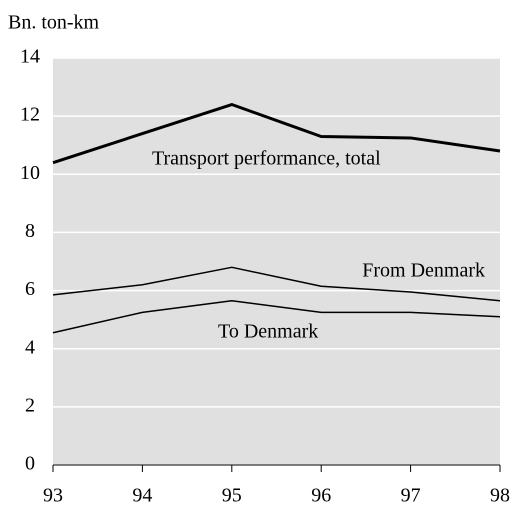 Image resolution: width=514 pixels, height=515 pixels. Describe the element at coordinates (266, 159) in the screenshot. I see `series-label: Transport performance, total` at that location.